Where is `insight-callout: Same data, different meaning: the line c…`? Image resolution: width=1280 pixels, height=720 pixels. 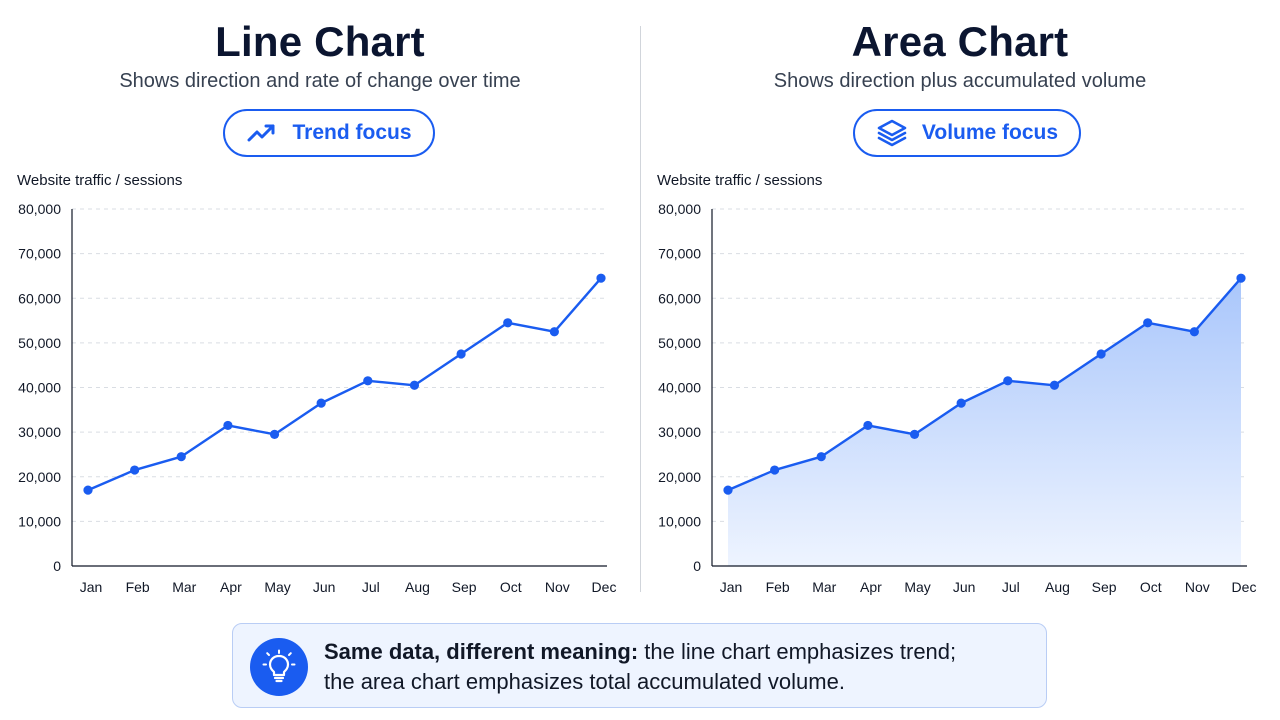
insight-callout: Same data, different meaning: the line c… is located at coordinates (639, 665).